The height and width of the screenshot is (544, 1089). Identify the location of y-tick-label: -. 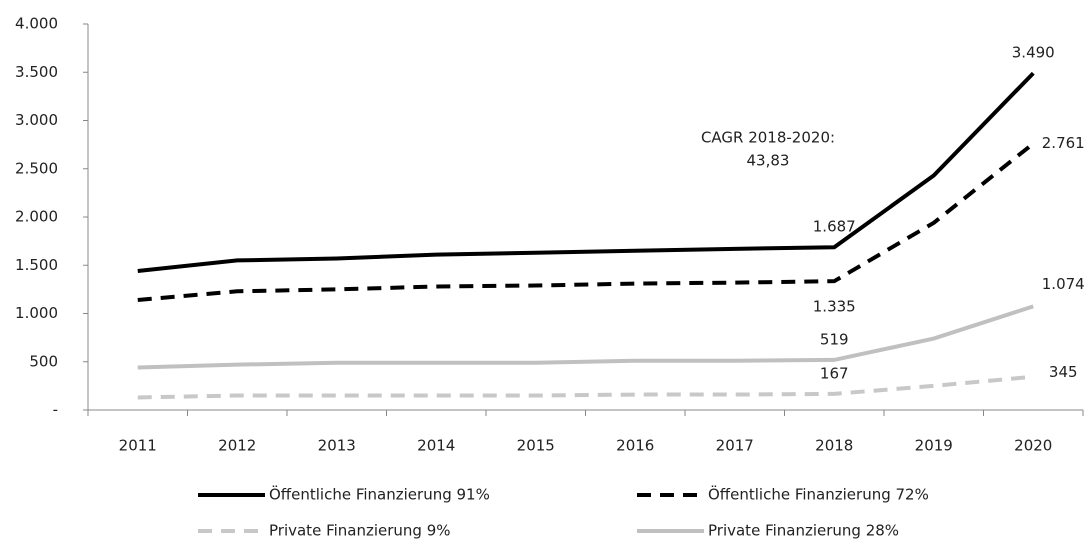
(55, 410).